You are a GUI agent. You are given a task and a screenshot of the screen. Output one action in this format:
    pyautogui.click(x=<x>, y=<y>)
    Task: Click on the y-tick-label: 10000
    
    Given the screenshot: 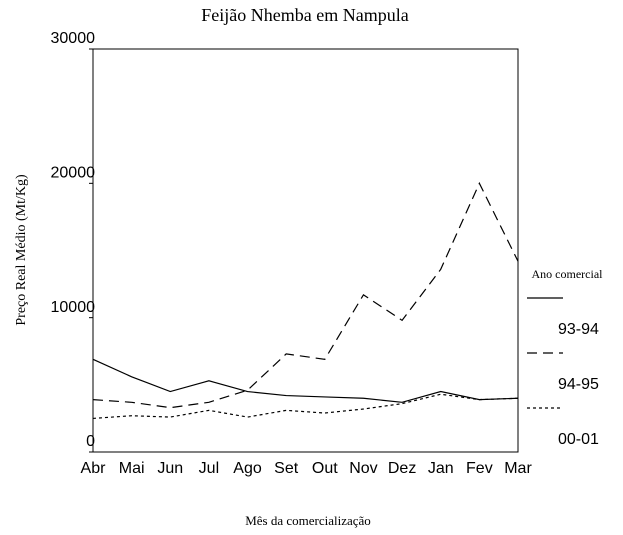 What is the action you would take?
    pyautogui.click(x=73, y=307)
    